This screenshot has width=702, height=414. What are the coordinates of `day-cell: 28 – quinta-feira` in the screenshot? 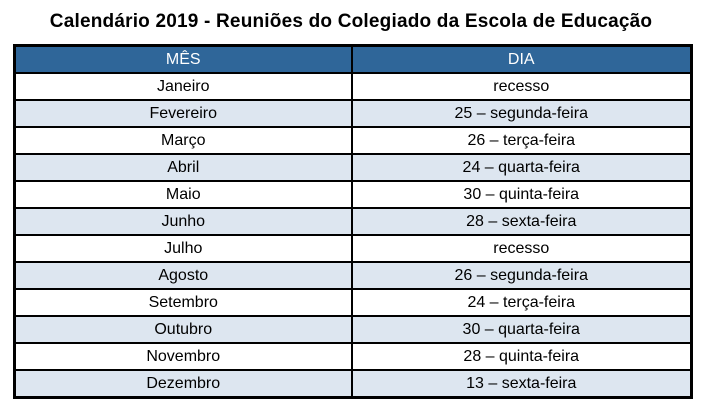 It's located at (521, 356).